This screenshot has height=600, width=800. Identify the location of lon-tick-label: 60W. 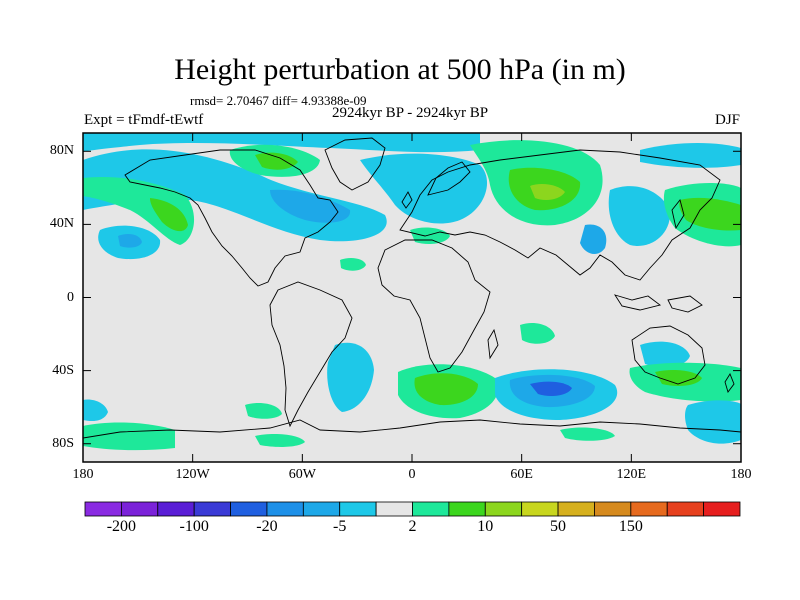
(302, 474).